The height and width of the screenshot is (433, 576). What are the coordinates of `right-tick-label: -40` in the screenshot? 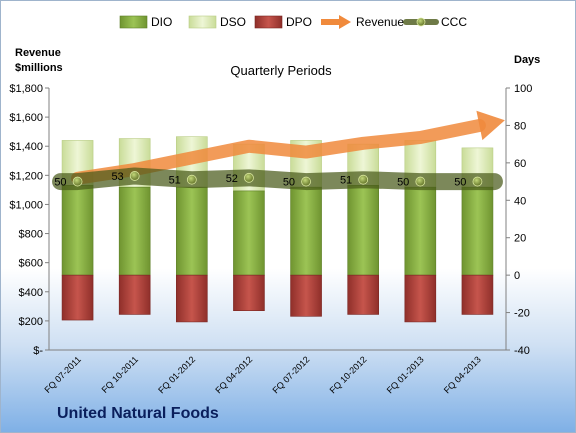 It's located at (522, 351).